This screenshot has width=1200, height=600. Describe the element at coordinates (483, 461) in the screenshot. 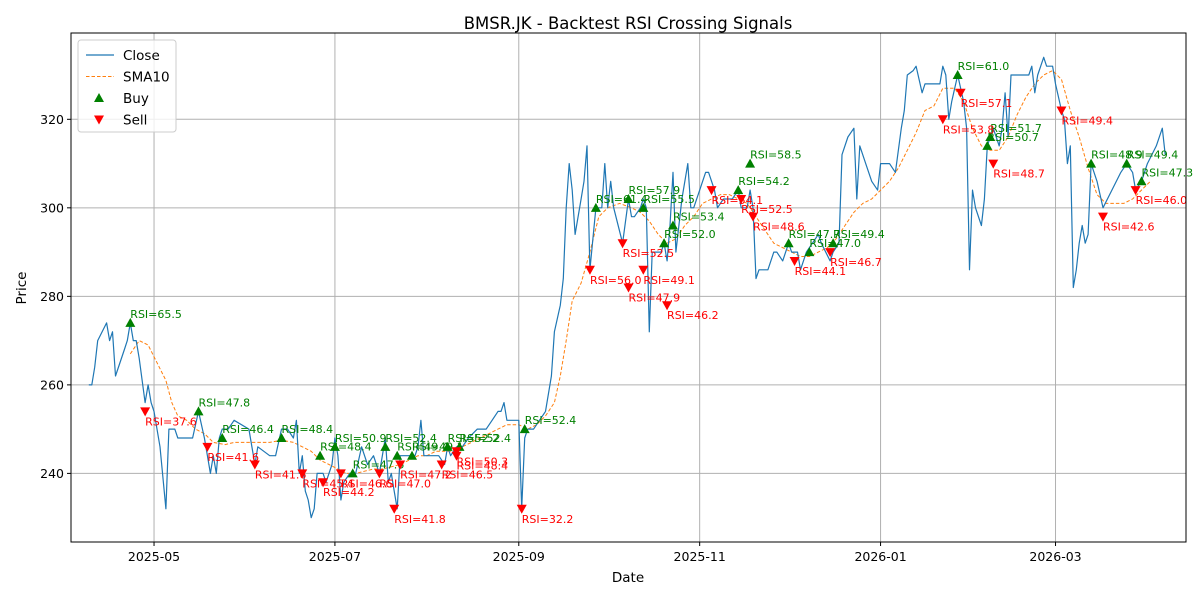

I see `sell-annotation: RSI=50.3` at that location.